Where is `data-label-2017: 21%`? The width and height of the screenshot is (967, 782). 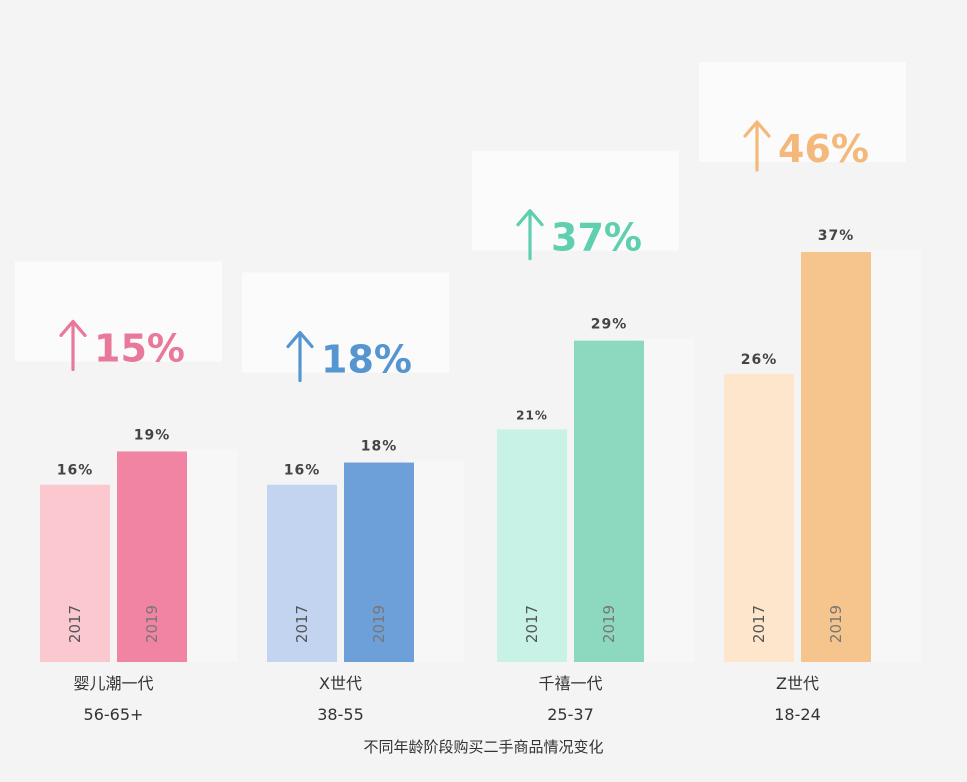 data-label-2017: 21% is located at coordinates (532, 415).